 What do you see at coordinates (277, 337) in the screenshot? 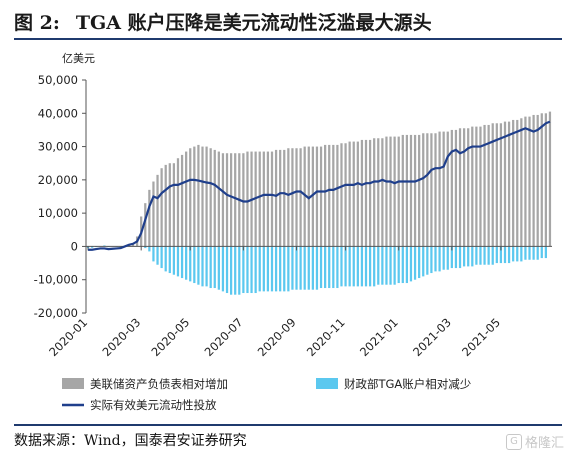
I see `x-tick-label-4: 2020-09` at bounding box center [277, 337].